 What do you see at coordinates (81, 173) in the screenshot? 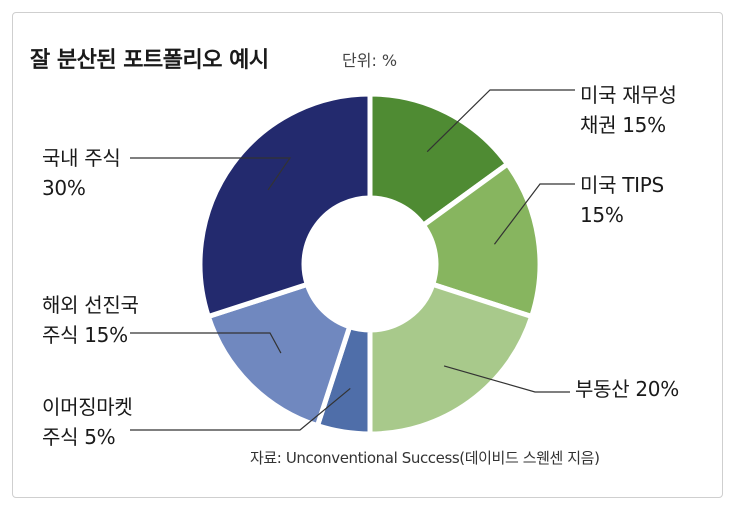
I see `label-domestic-stock: 국내 주식 30%` at bounding box center [81, 173].